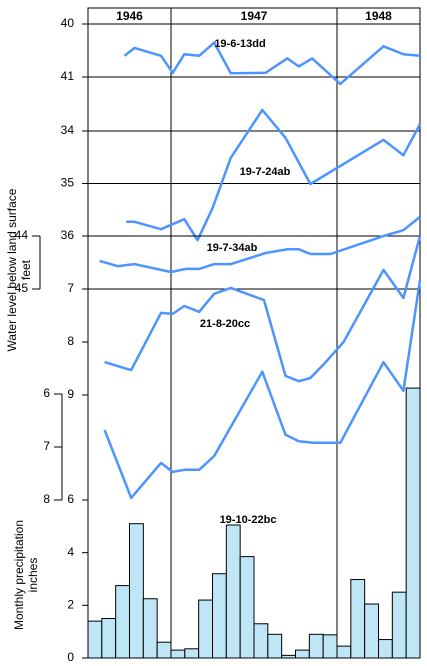 The width and height of the screenshot is (427, 666). Describe the element at coordinates (68, 76) in the screenshot. I see `y-tick-label: 41` at that location.